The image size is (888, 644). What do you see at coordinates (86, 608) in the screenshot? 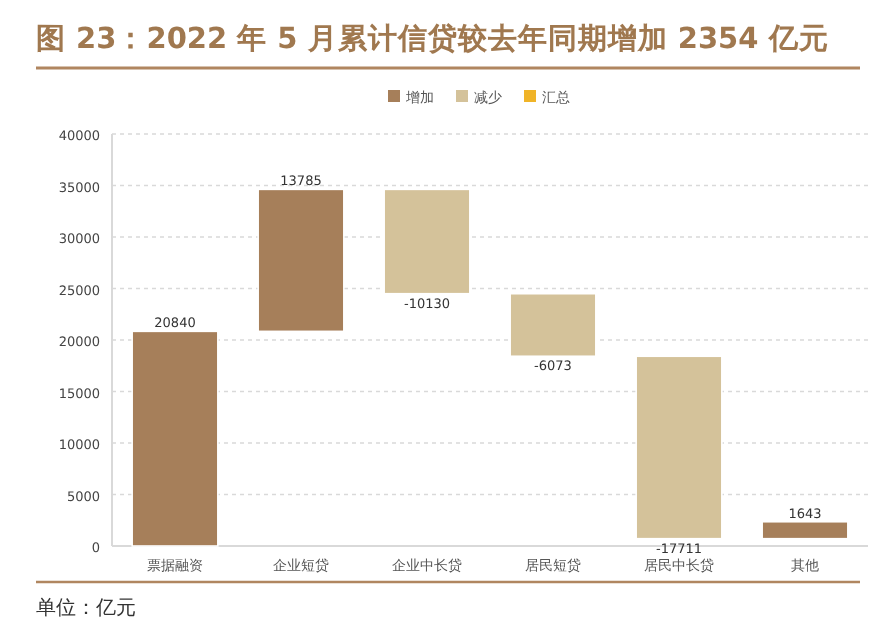
I see `text: 单位：亿元` at bounding box center [86, 608].